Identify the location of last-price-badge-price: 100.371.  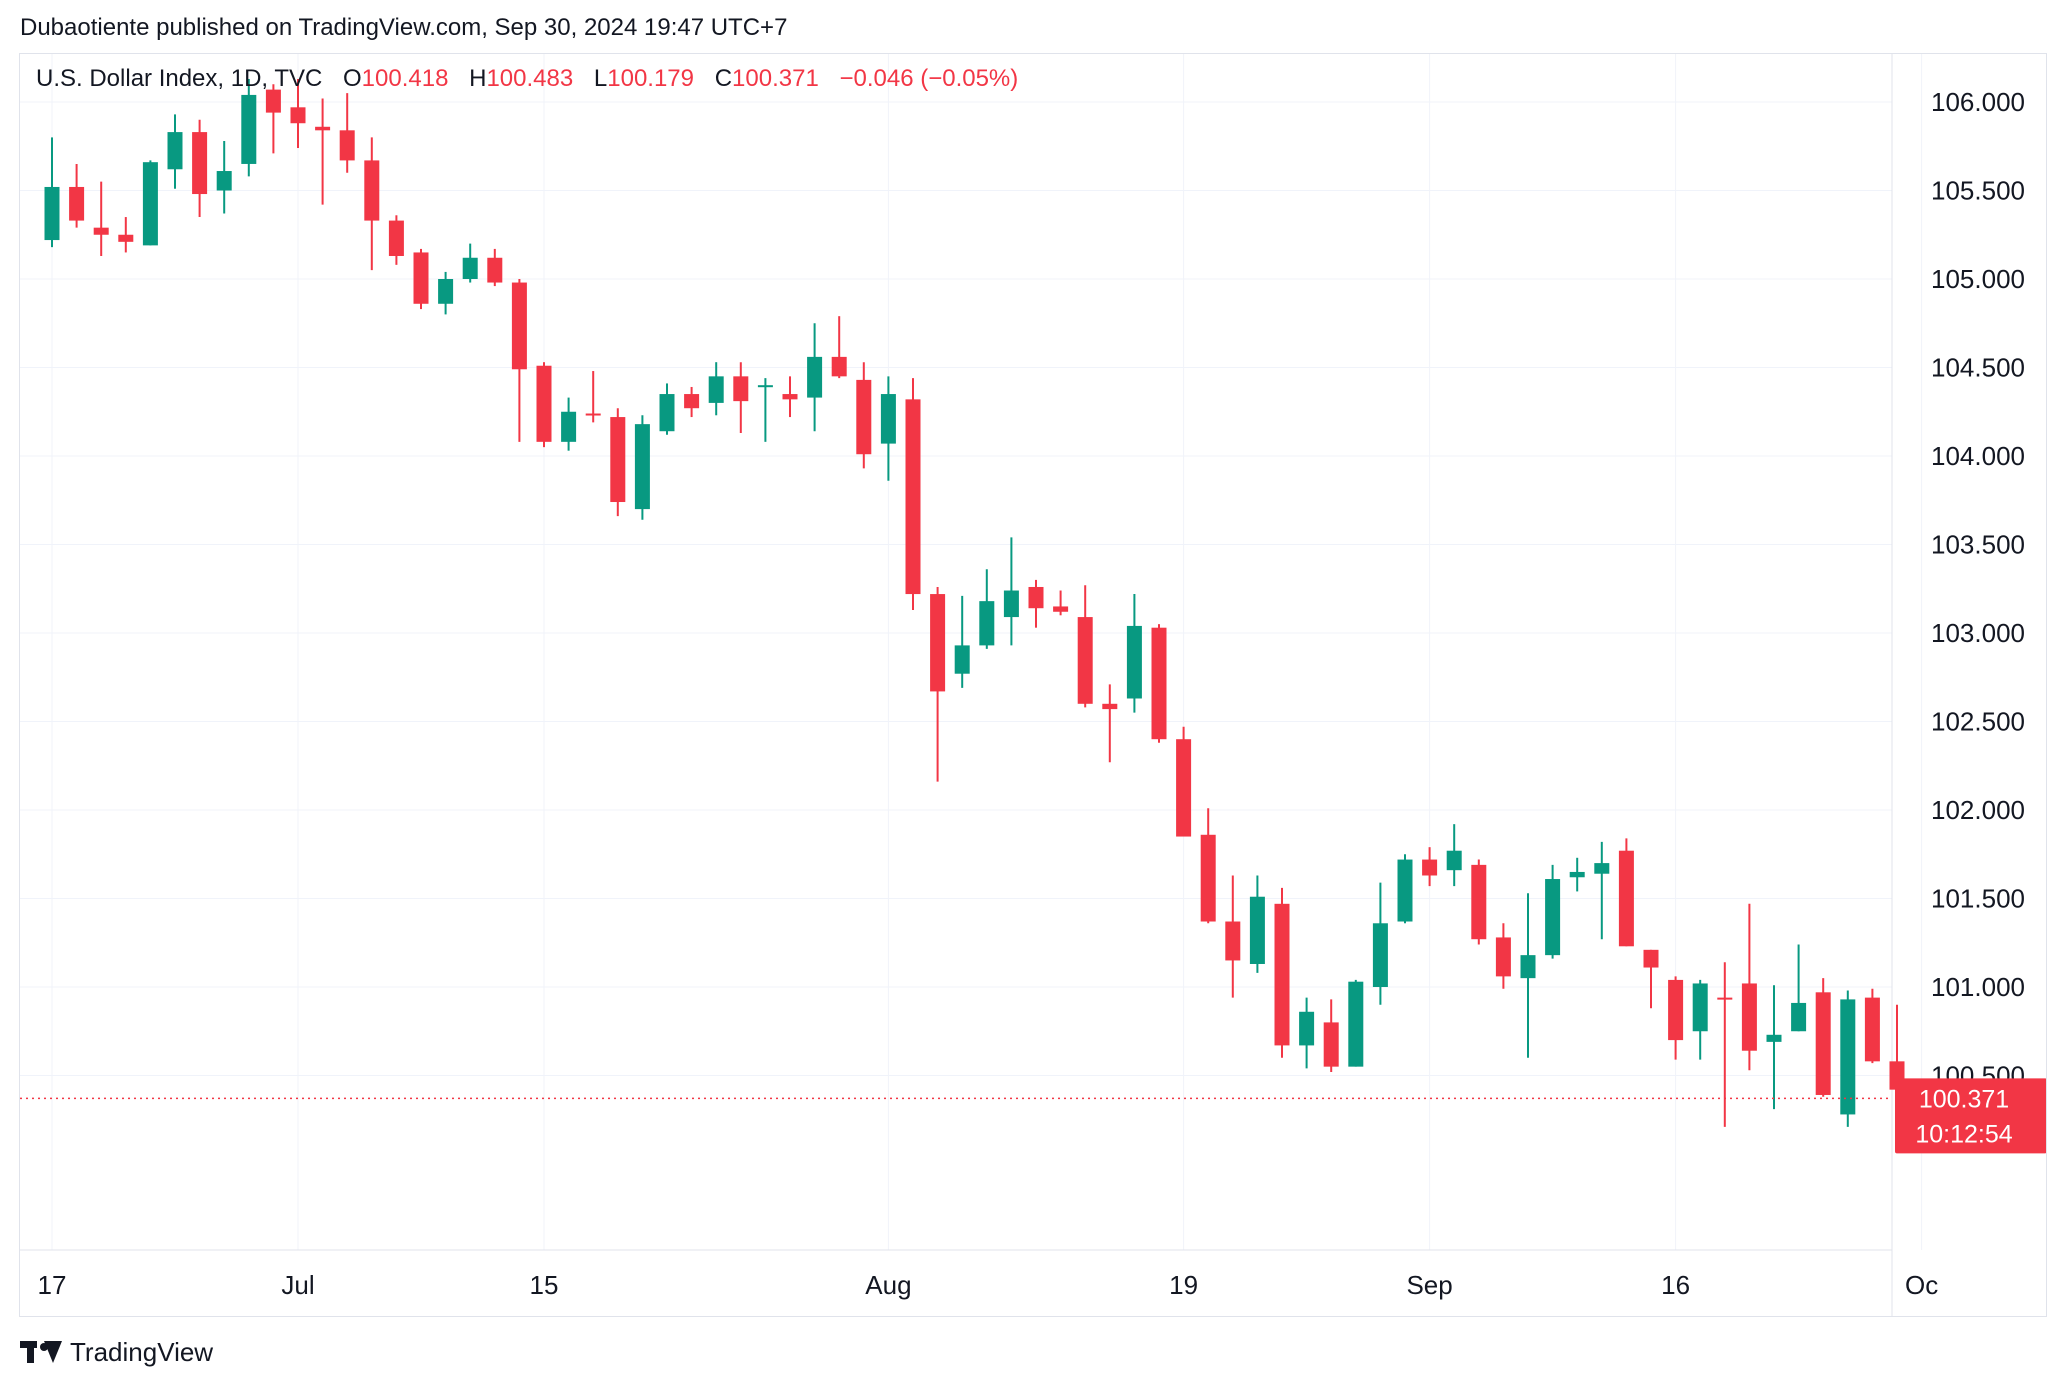
(1964, 1099).